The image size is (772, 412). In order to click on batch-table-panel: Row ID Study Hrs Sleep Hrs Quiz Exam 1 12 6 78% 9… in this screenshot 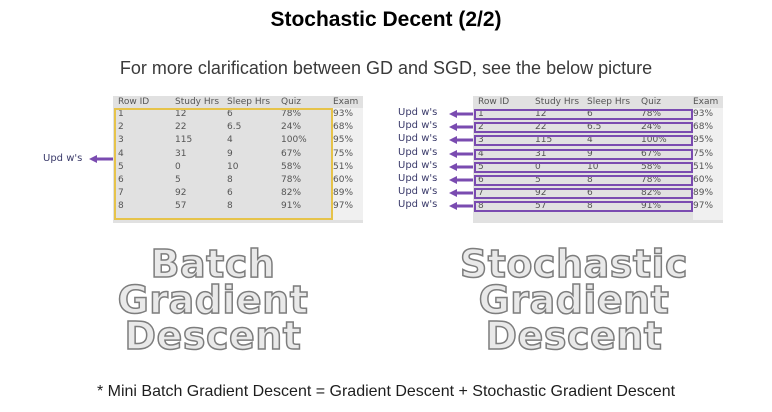, I will do `click(238, 159)`.